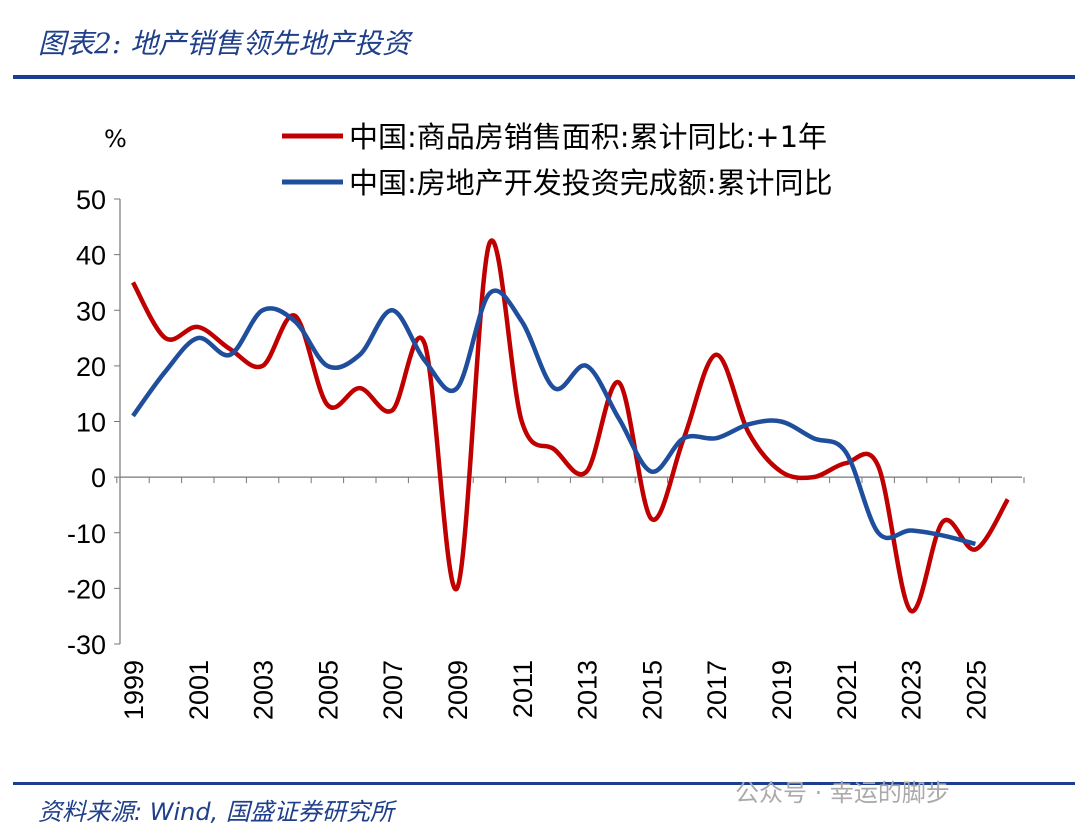  What do you see at coordinates (216, 812) in the screenshot?
I see `source-note: 资料来源: Wind, 国盛证券研究所` at bounding box center [216, 812].